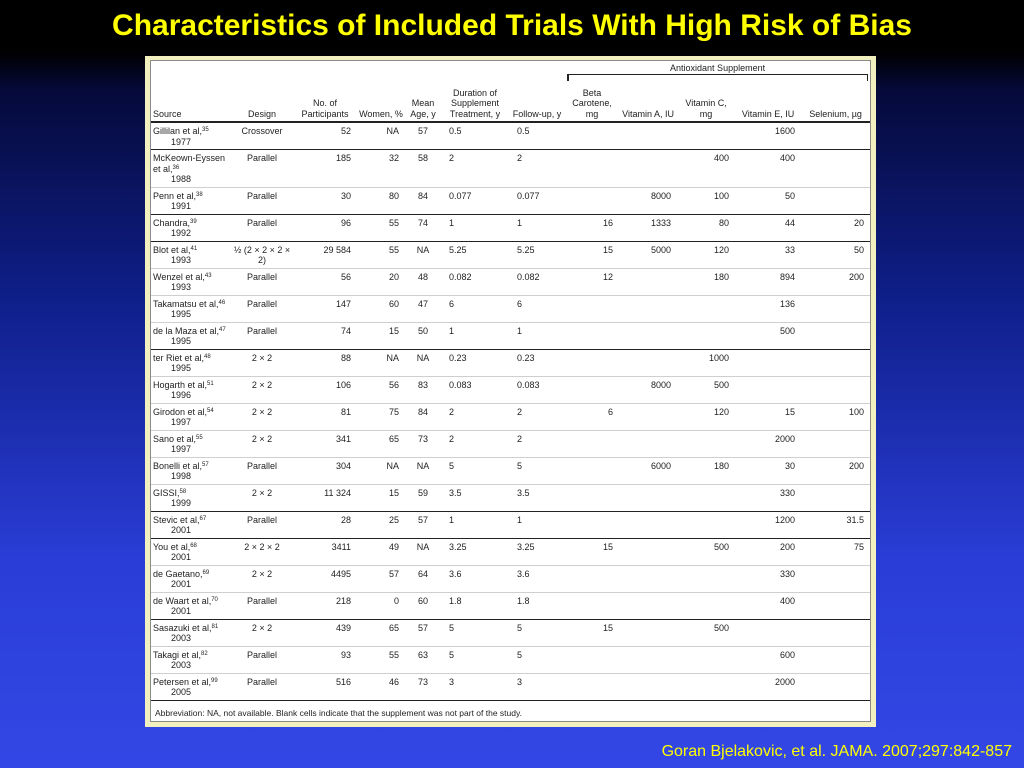 The image size is (1024, 768). Describe the element at coordinates (768, 363) in the screenshot. I see `cell-vitamin-e` at that location.